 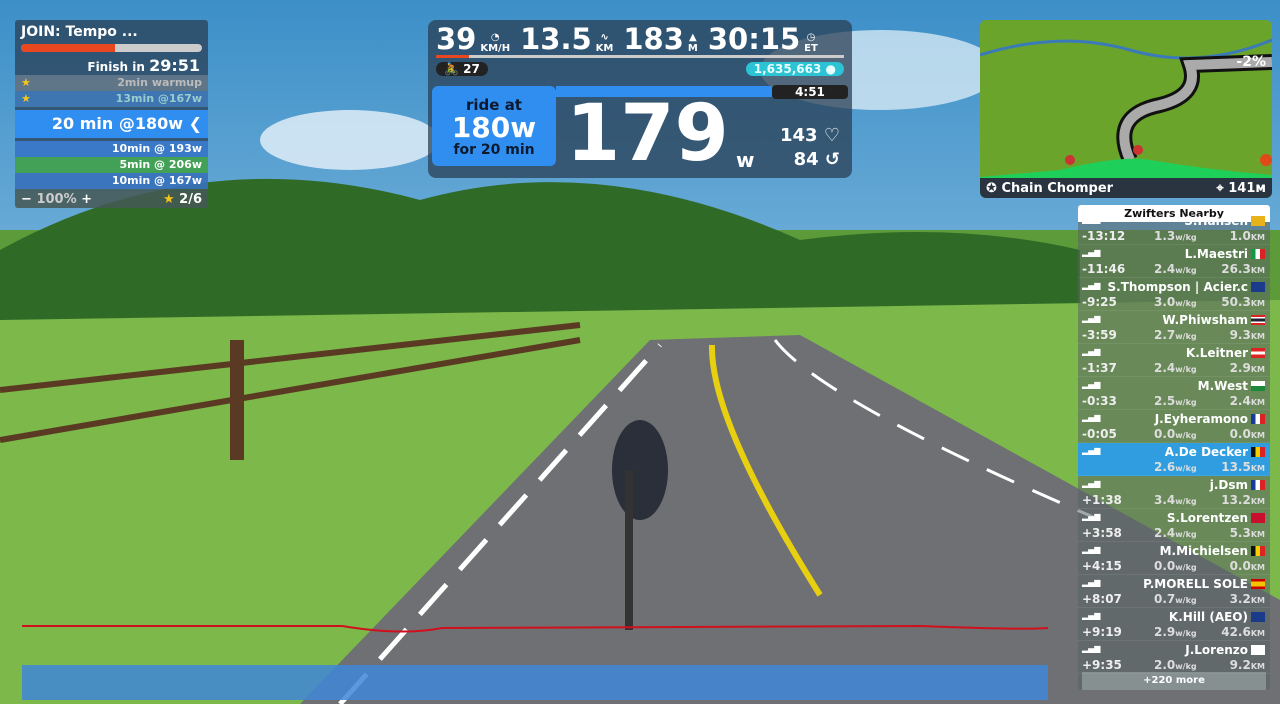 What do you see at coordinates (1057, 188) in the screenshot?
I see `segment-name: Chain Chomper` at bounding box center [1057, 188].